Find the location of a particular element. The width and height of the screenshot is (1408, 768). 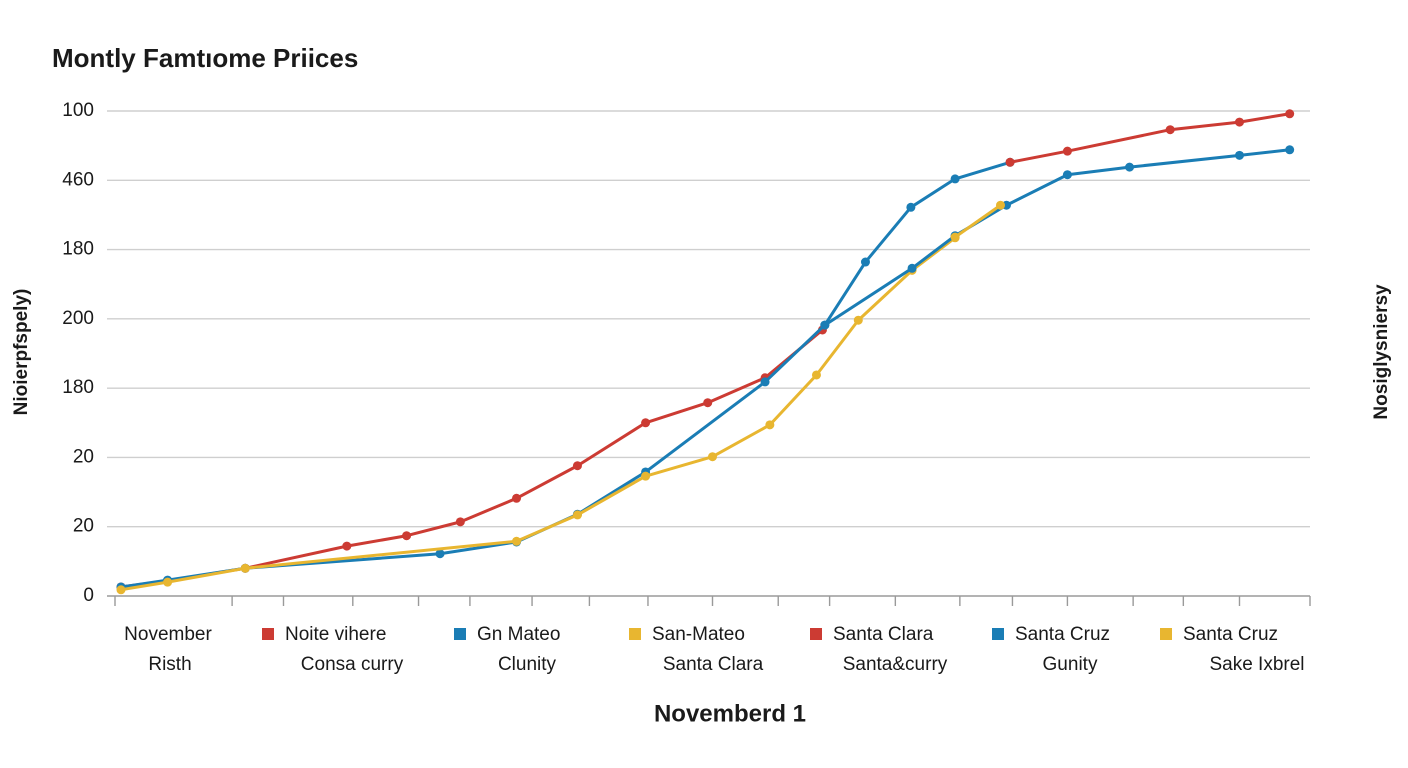

x-axis-title: Novemberd 1 is located at coordinates (730, 713).